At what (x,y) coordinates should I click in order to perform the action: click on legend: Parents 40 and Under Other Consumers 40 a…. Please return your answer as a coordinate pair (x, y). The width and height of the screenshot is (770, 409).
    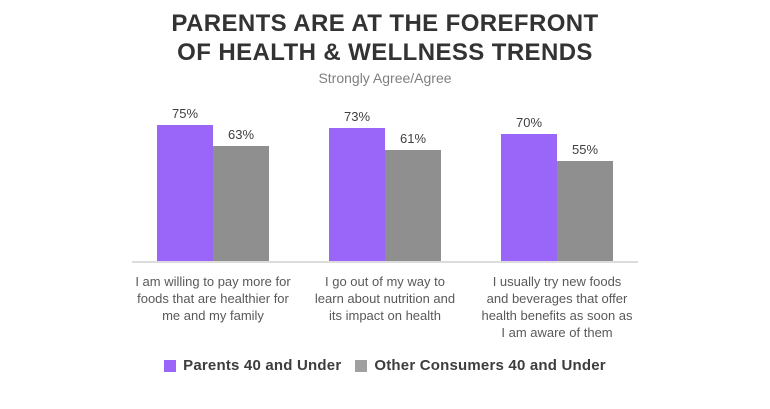
    Looking at the image, I should click on (385, 365).